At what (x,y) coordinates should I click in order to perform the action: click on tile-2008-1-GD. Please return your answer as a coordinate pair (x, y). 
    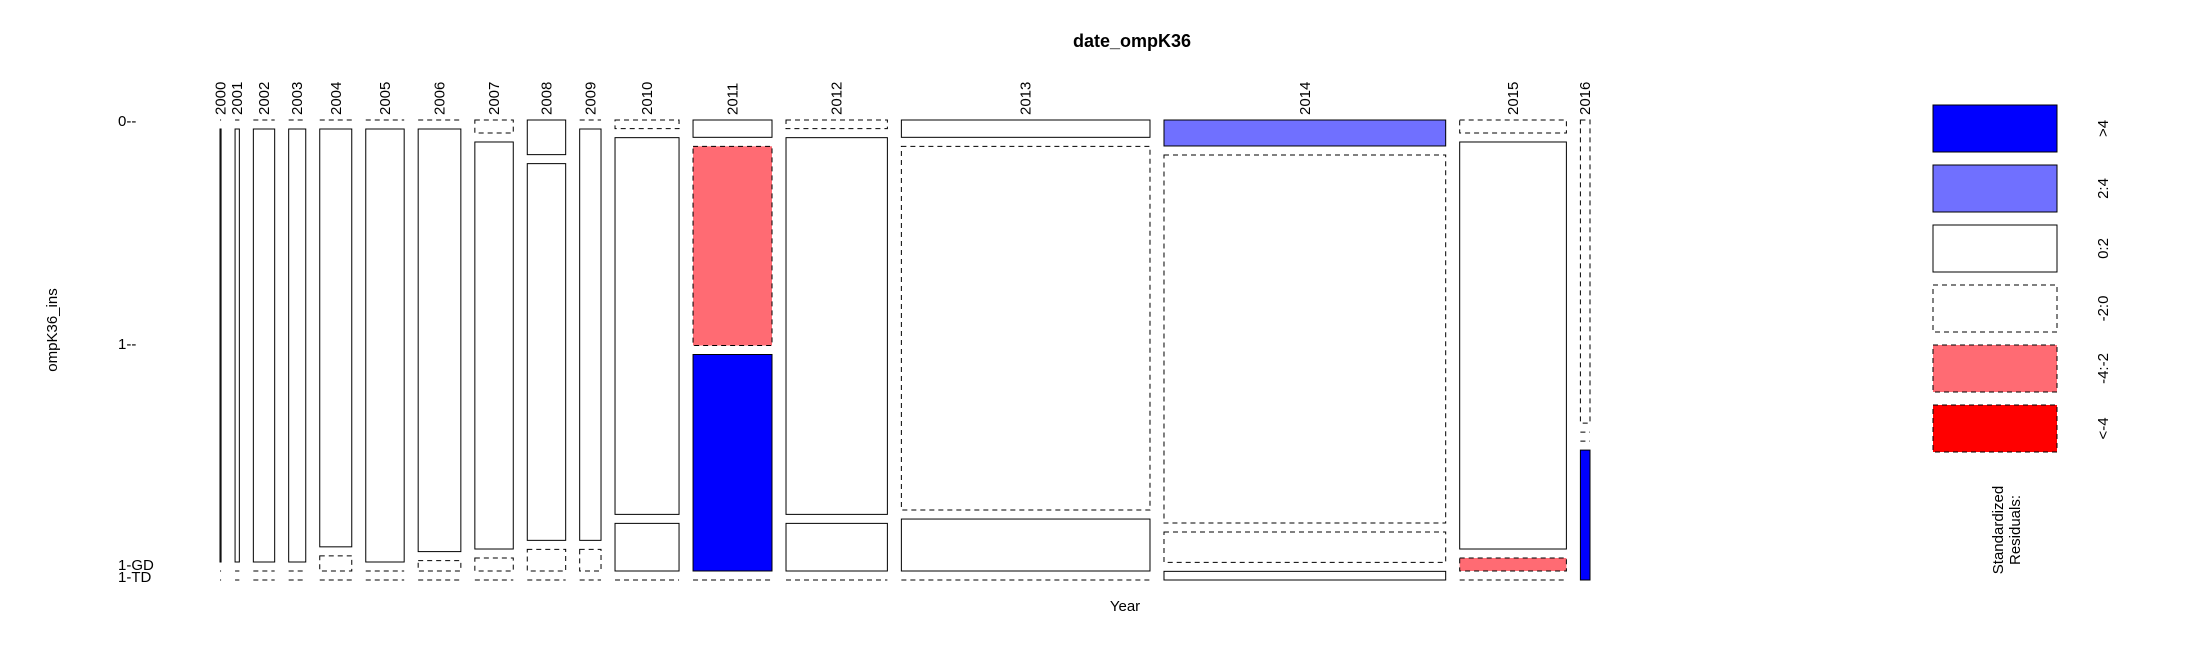
    Looking at the image, I should click on (546, 560).